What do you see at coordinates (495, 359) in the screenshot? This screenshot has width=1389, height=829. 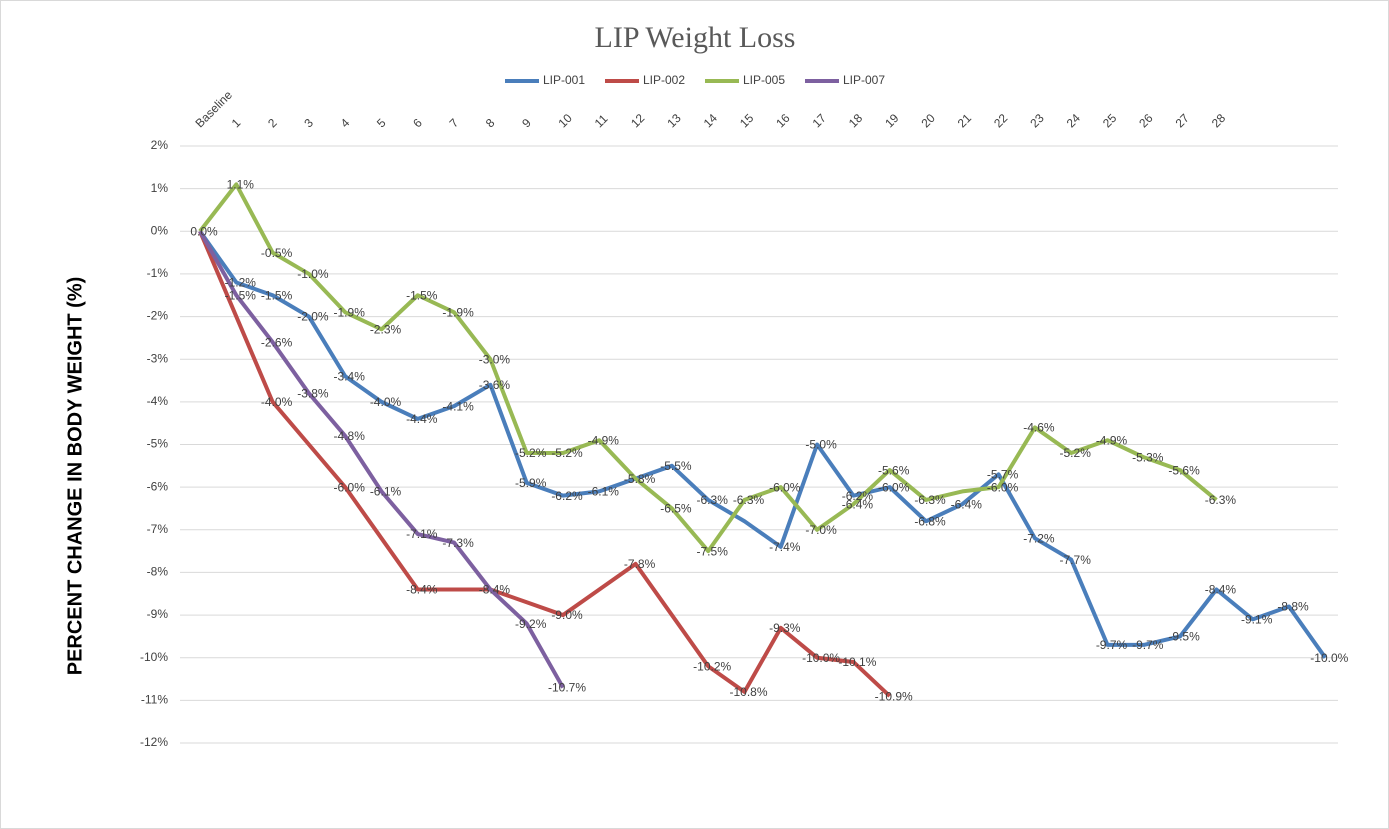 I see `data-label: -3.0%` at bounding box center [495, 359].